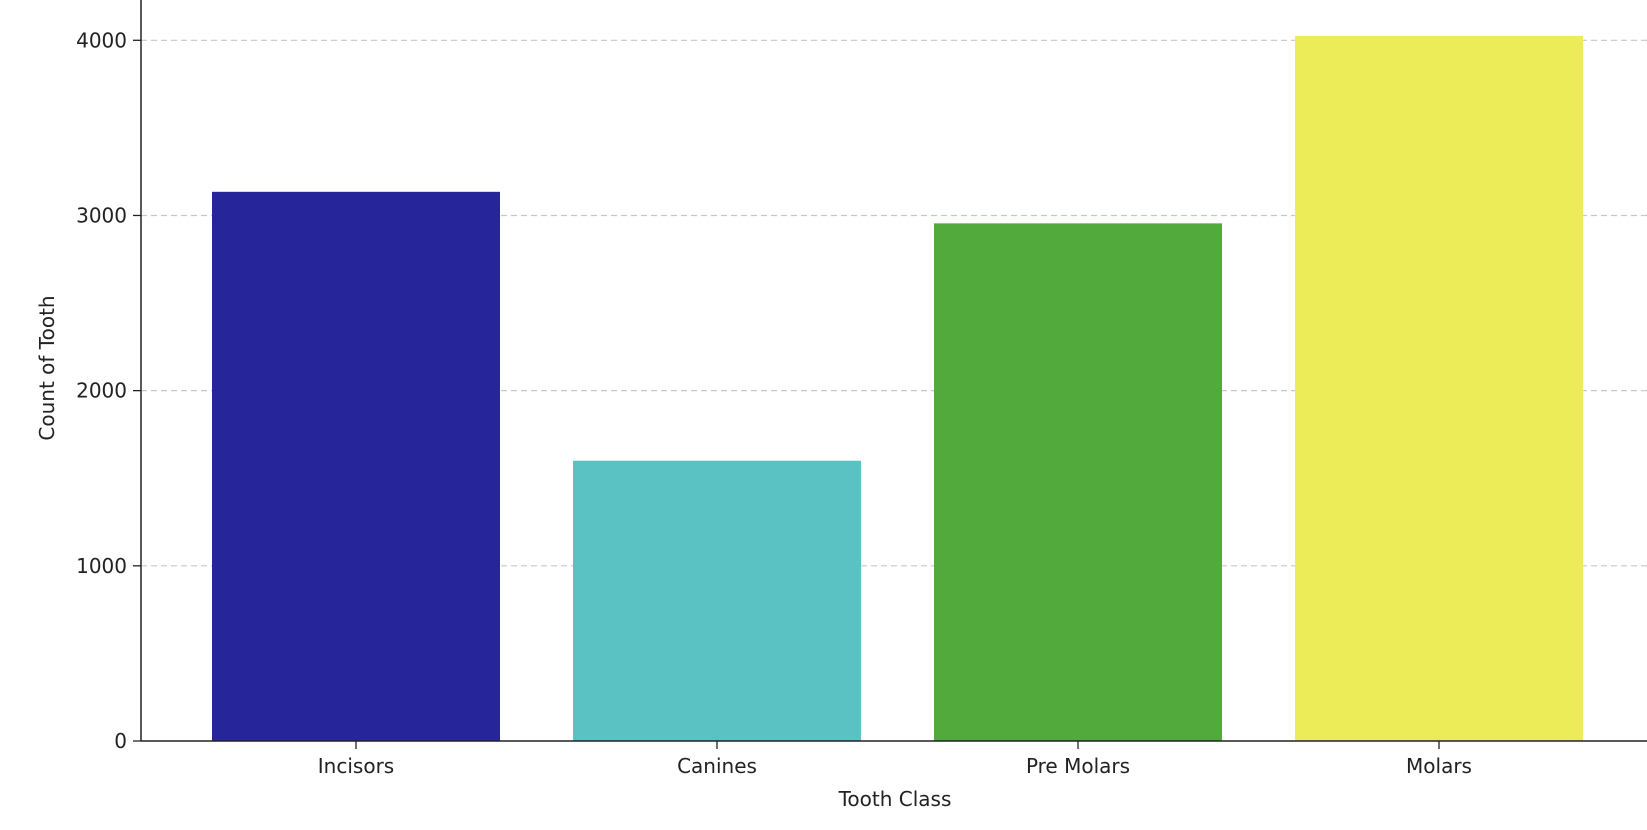 The height and width of the screenshot is (830, 1647). I want to click on bar-incisors, so click(356, 466).